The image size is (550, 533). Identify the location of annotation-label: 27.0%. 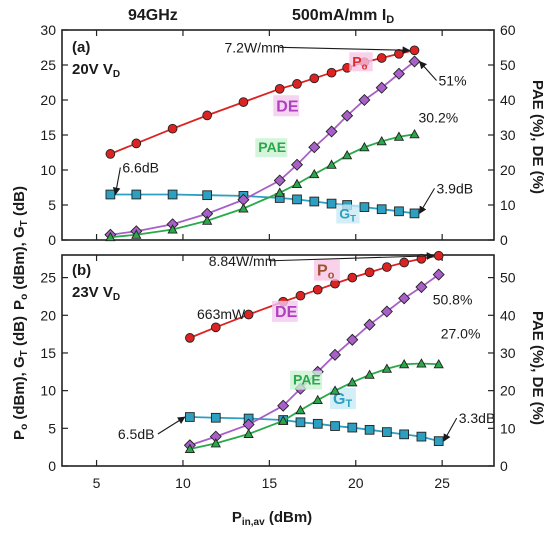
(461, 333).